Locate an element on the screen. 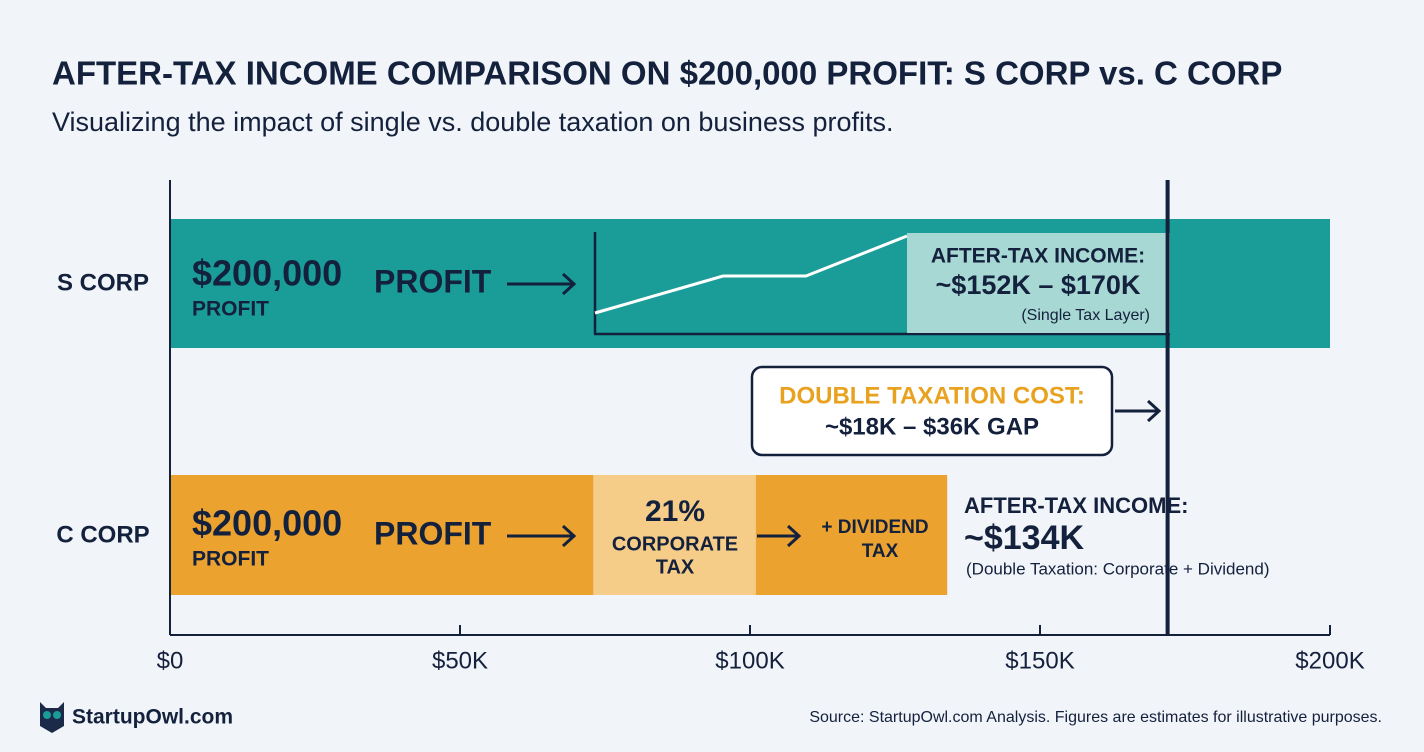  income-box is located at coordinates (1038, 283).